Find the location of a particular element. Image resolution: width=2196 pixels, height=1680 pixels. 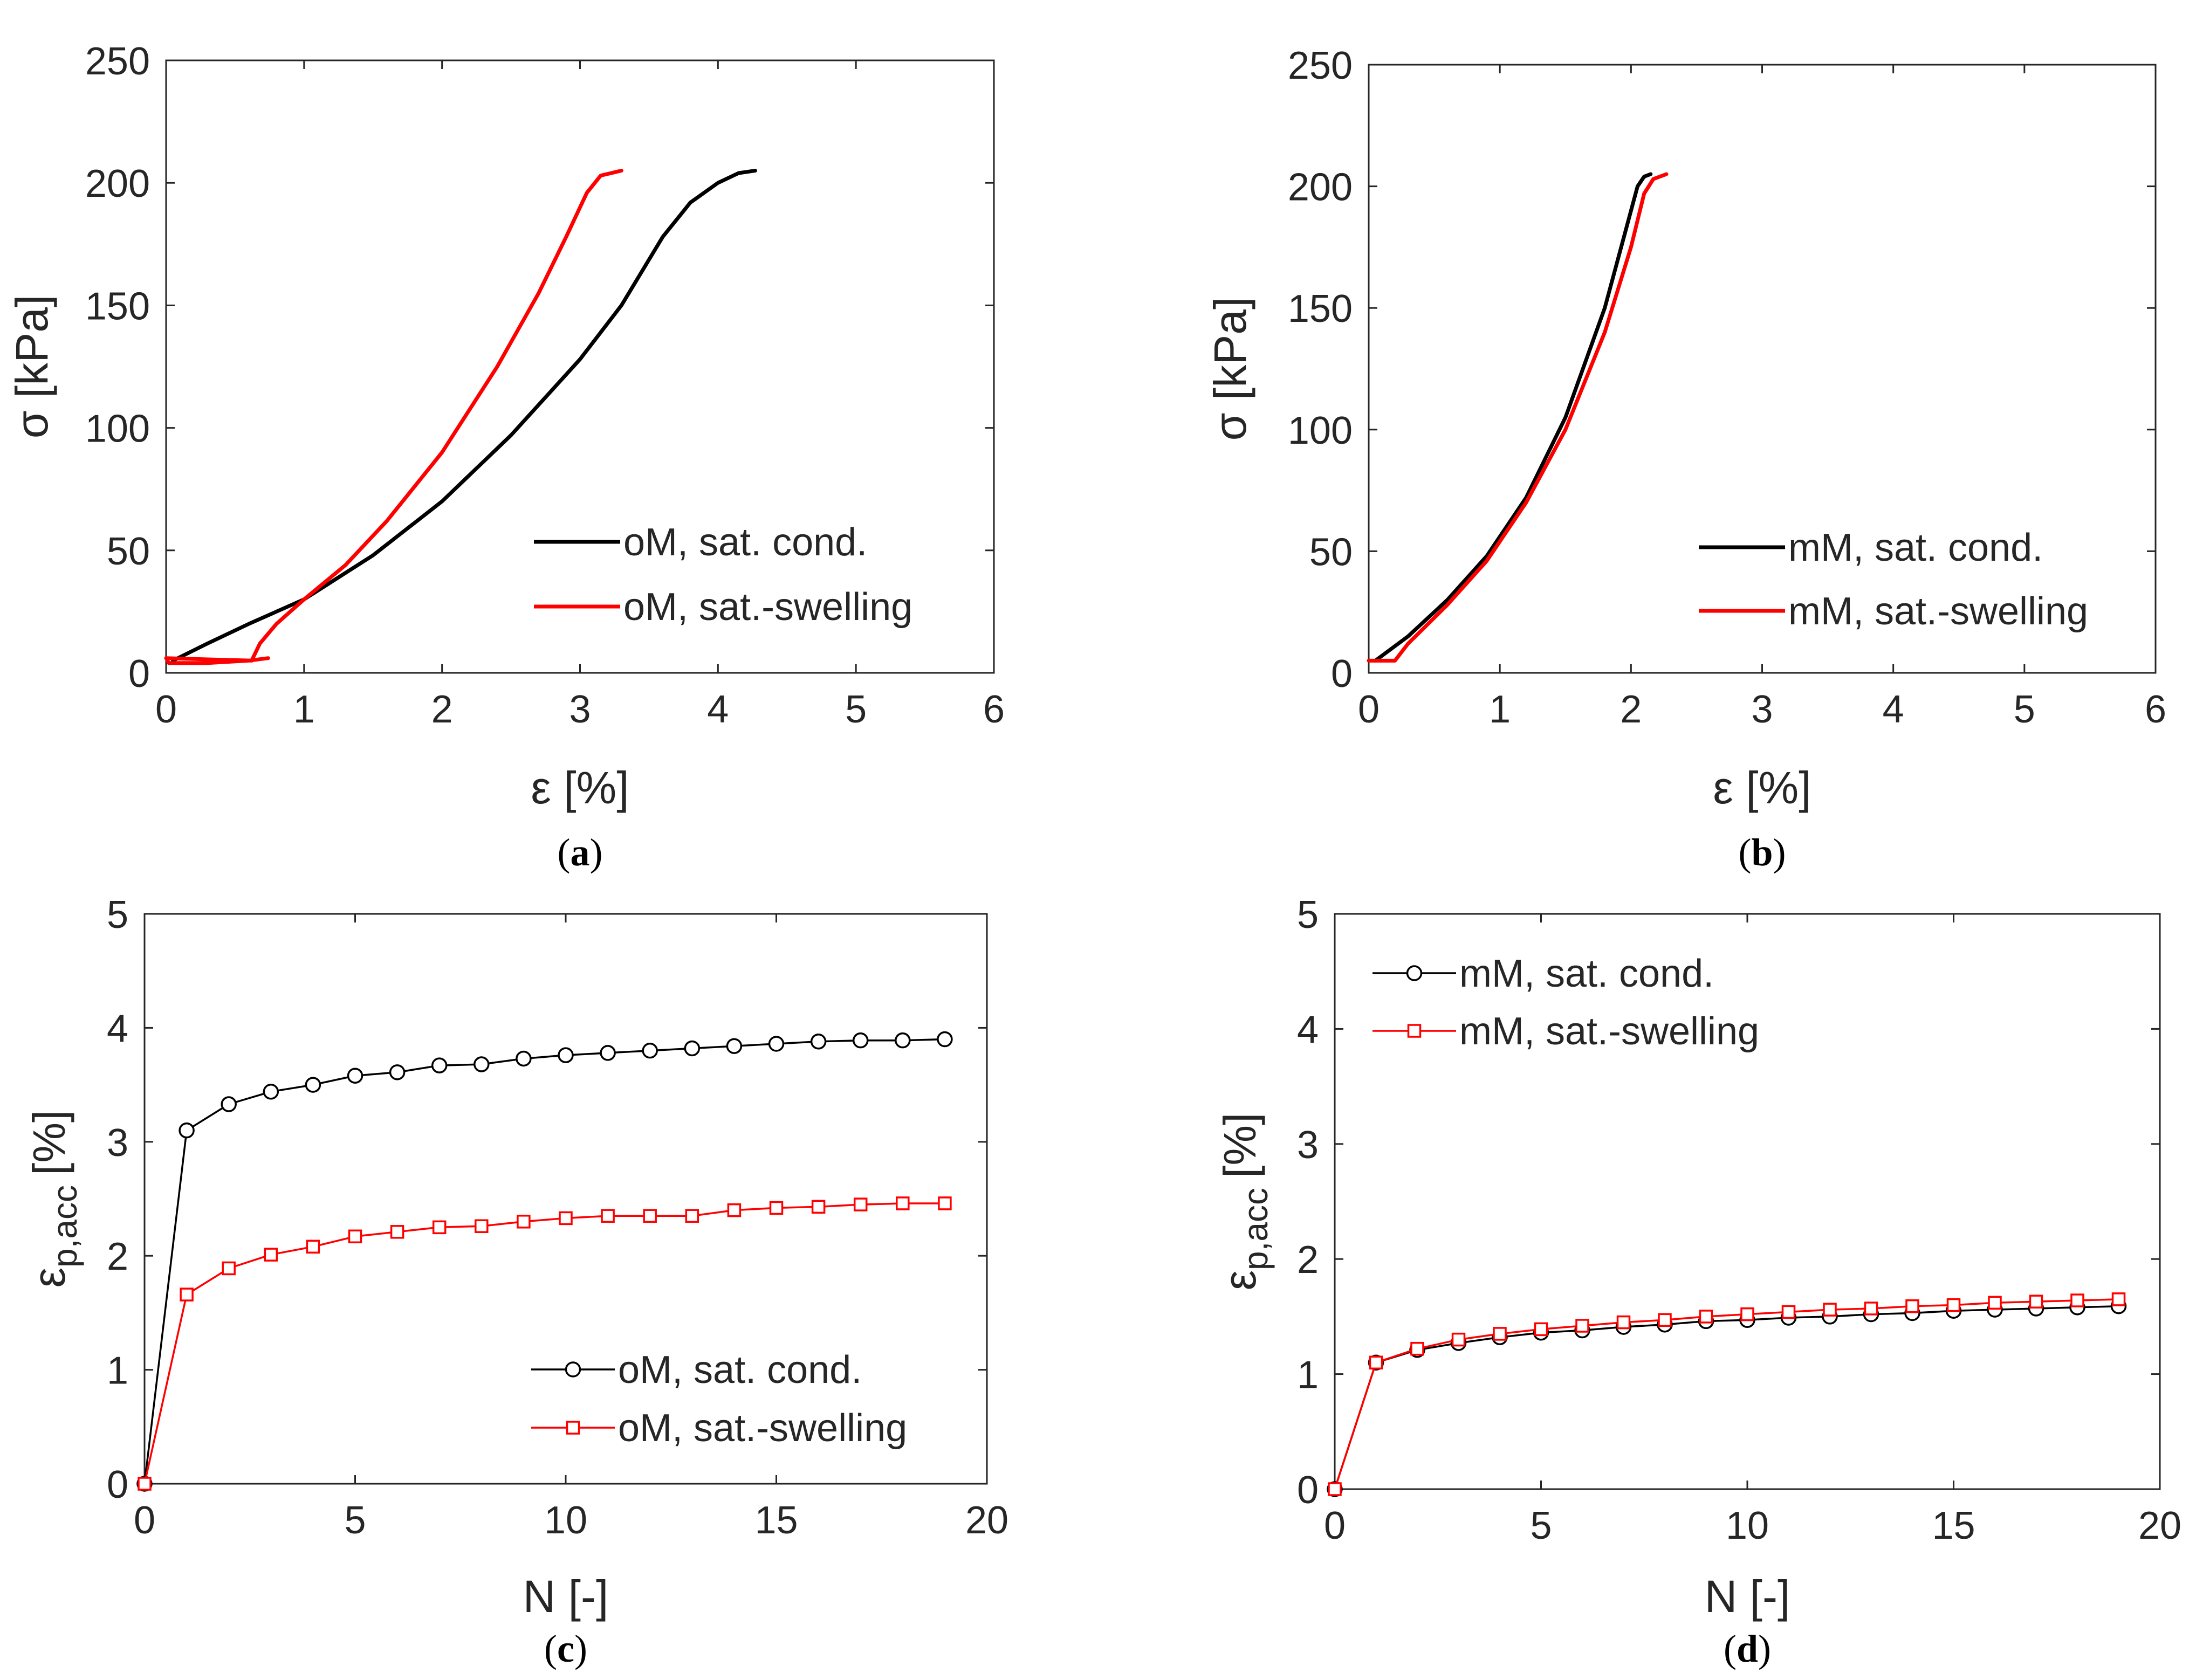

y-tick-label: 5 is located at coordinates (1308, 915).